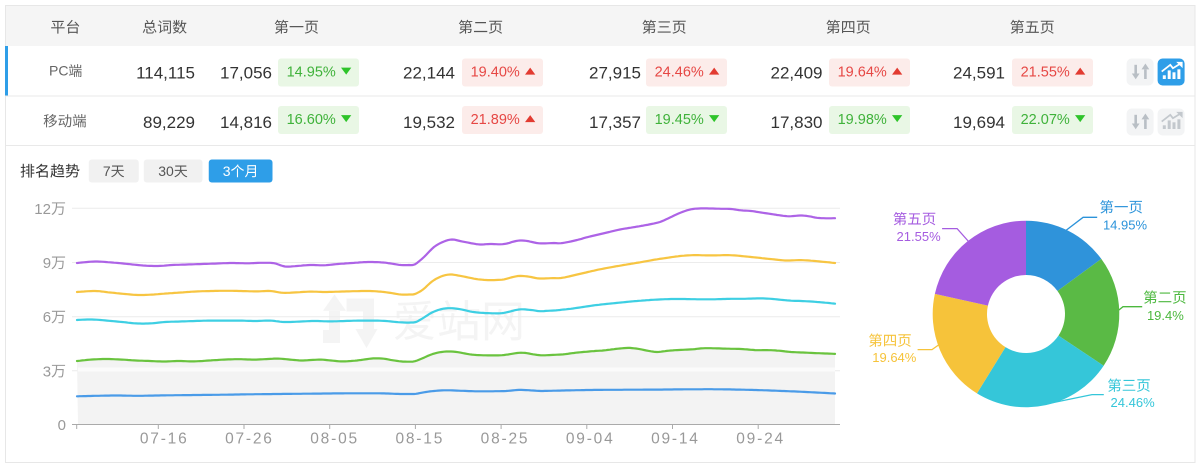 The image size is (1200, 469). What do you see at coordinates (979, 73) in the screenshot?
I see `svg-text: 24,591` at bounding box center [979, 73].